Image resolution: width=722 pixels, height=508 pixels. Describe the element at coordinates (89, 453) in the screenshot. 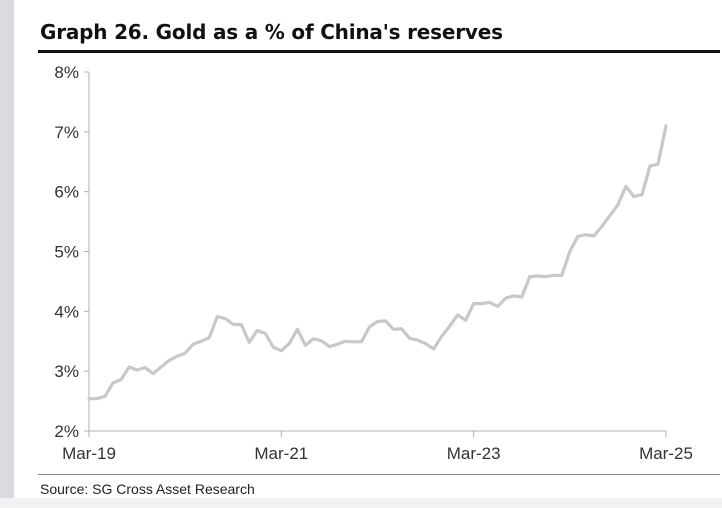

I see `x-tick-label: Mar-19` at that location.